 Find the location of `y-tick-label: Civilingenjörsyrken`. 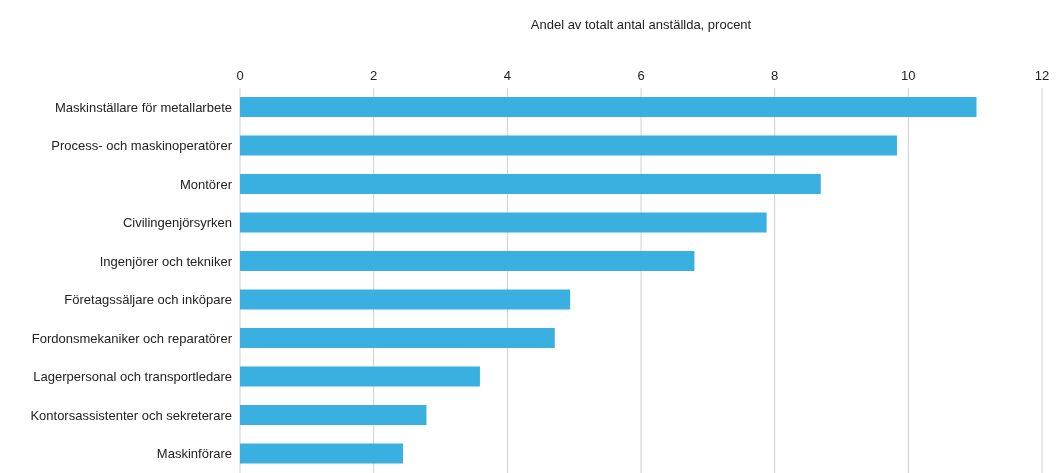

y-tick-label: Civilingenjörsyrken is located at coordinates (177, 223).